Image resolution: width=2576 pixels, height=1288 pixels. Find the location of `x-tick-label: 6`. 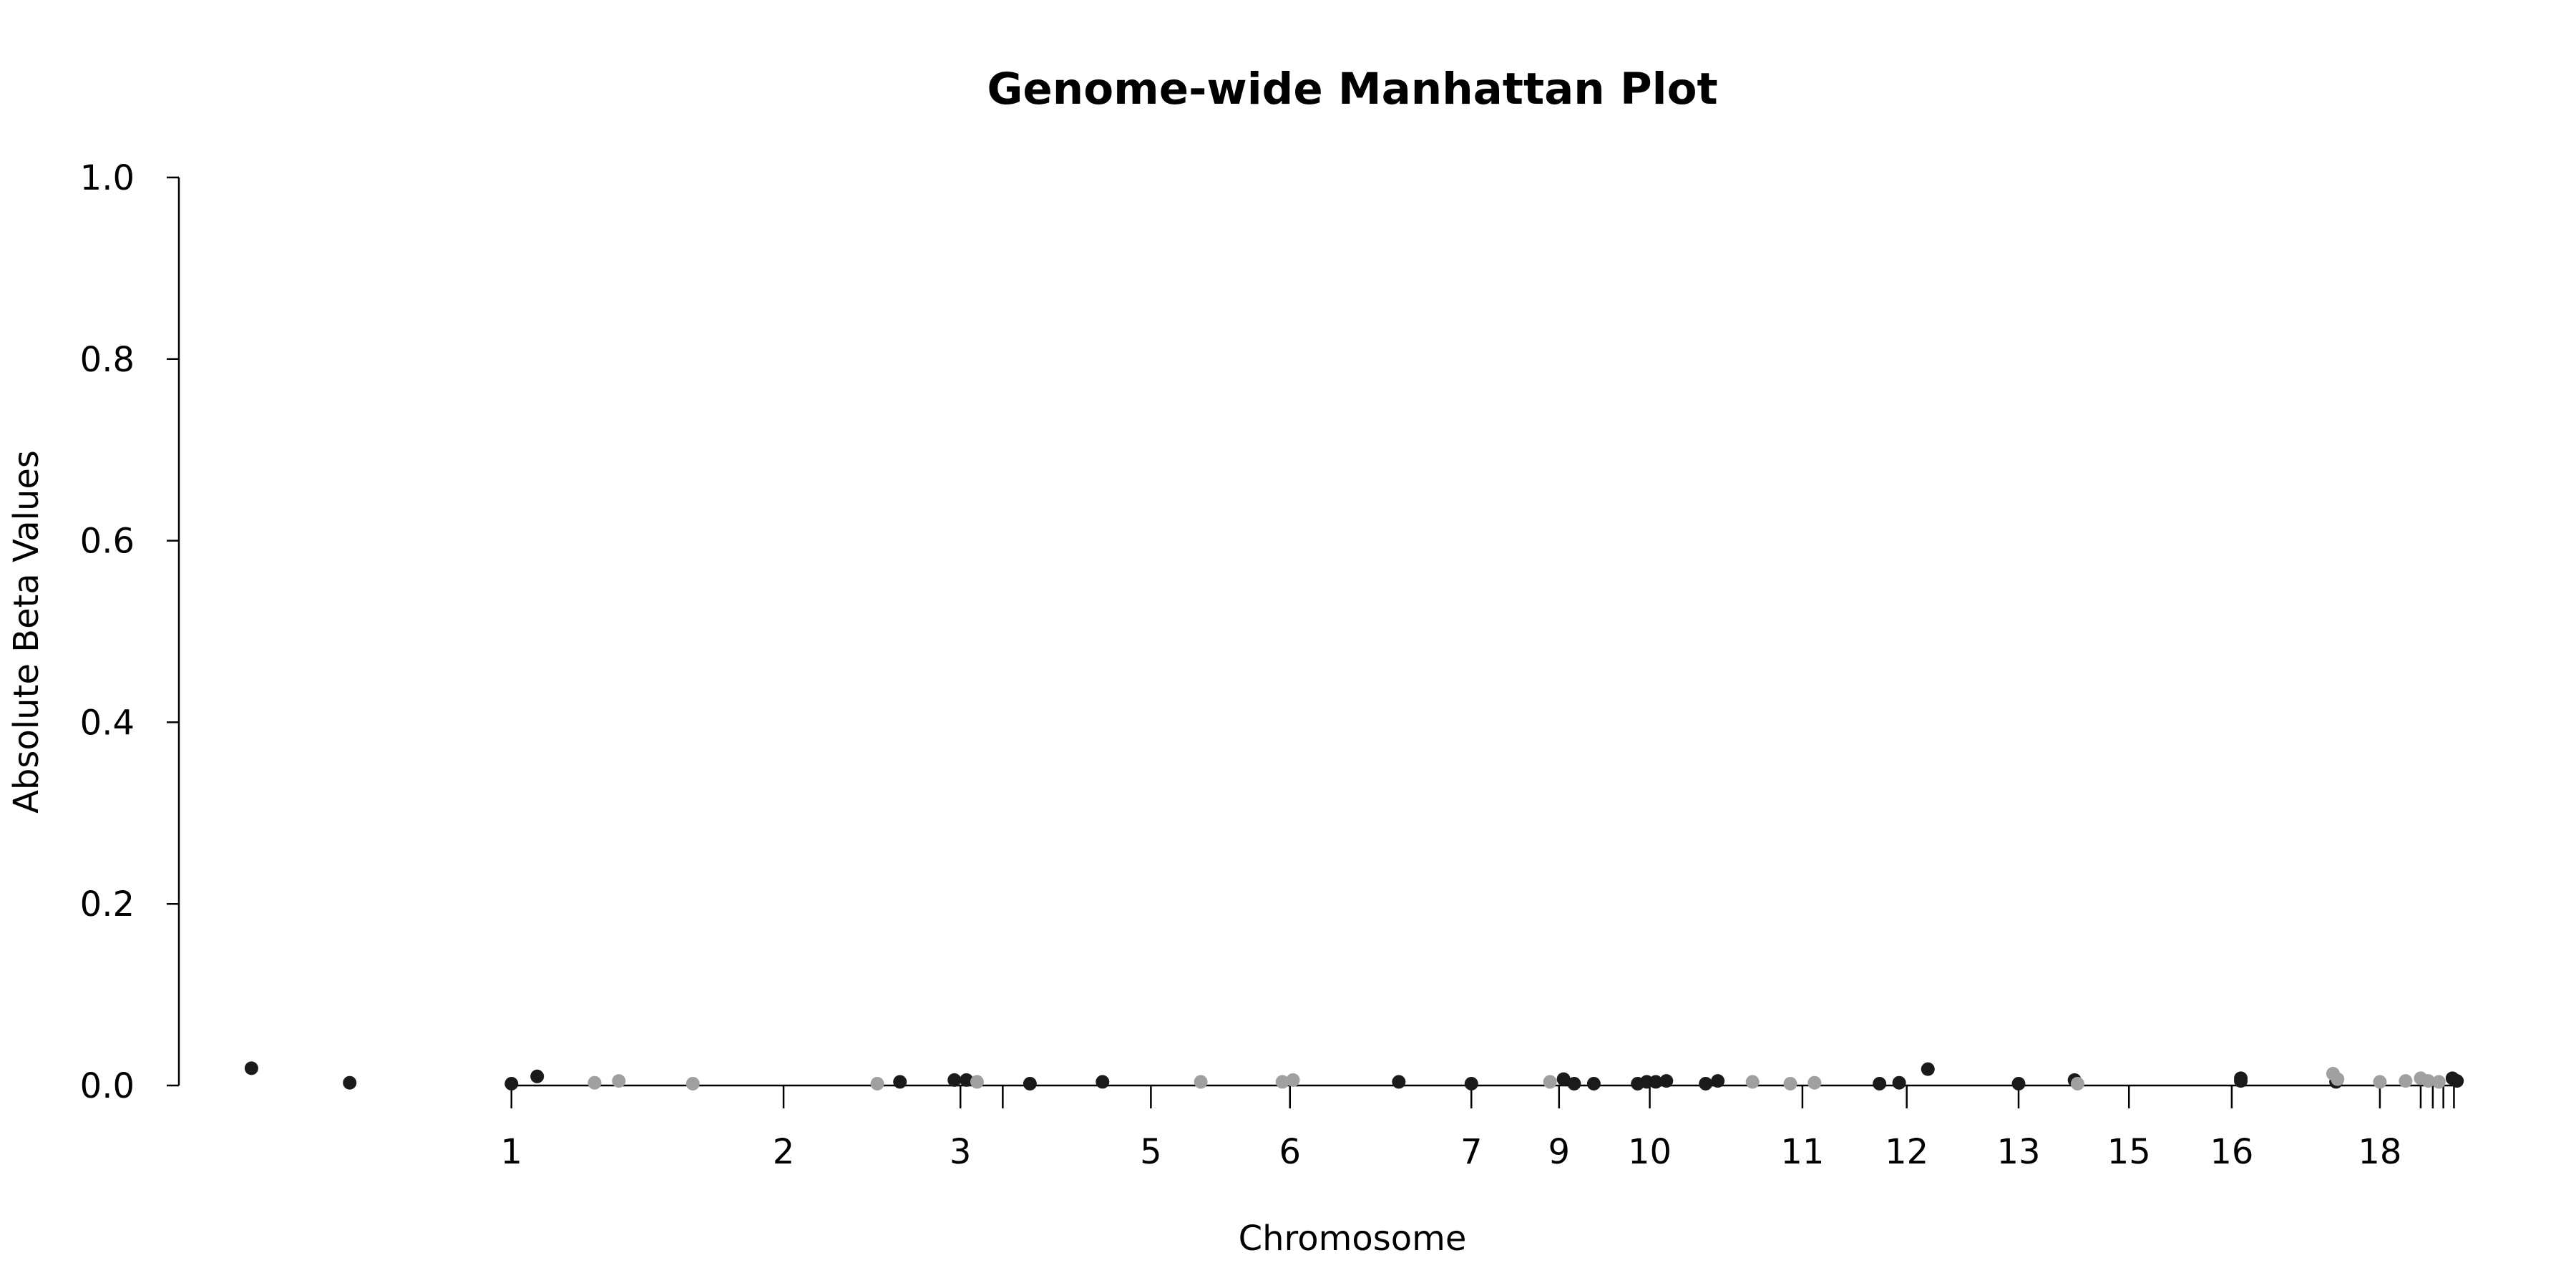

x-tick-label: 6 is located at coordinates (1290, 1152).